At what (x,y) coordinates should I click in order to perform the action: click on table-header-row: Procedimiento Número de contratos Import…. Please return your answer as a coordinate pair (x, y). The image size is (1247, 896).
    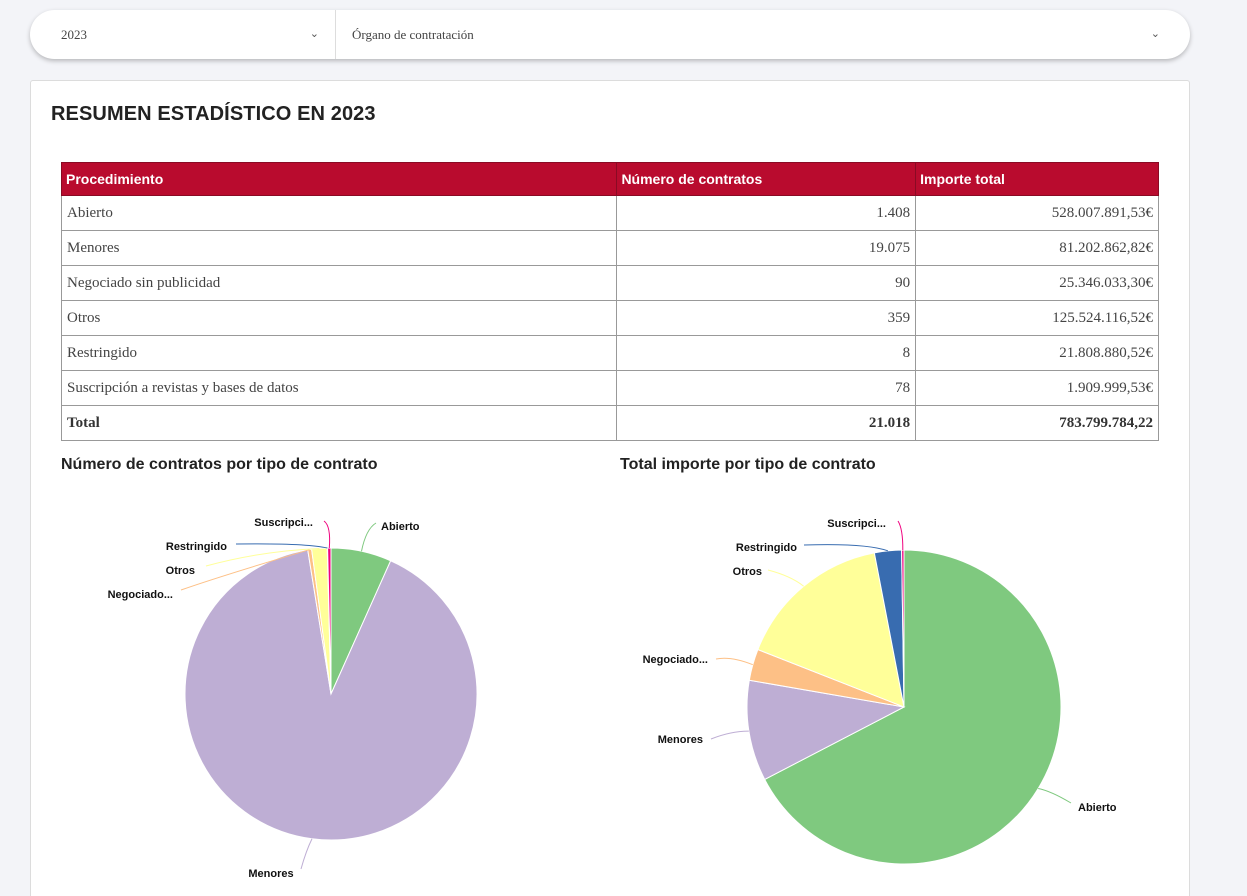
    Looking at the image, I should click on (609, 179).